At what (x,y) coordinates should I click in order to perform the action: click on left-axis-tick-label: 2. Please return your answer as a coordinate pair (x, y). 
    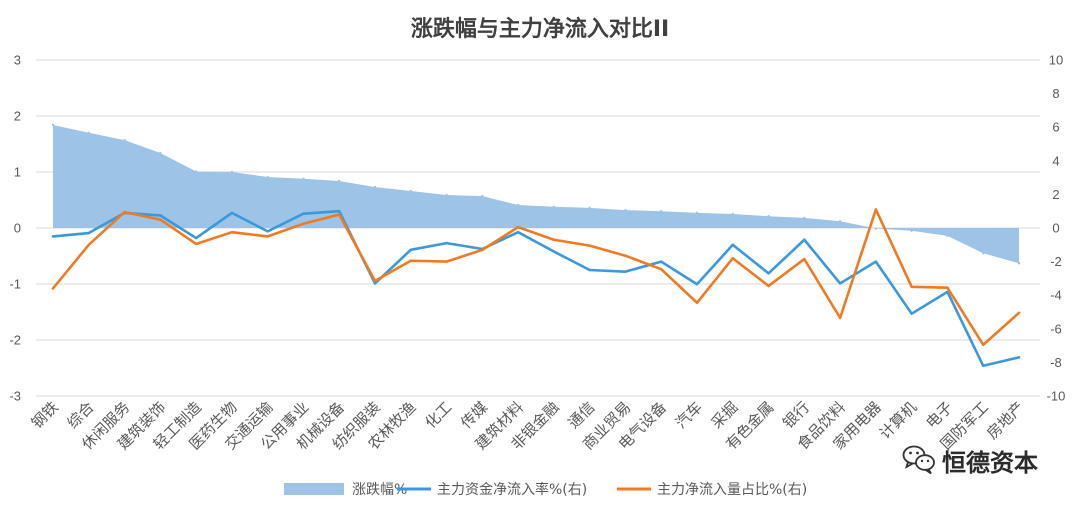
    Looking at the image, I should click on (17, 116).